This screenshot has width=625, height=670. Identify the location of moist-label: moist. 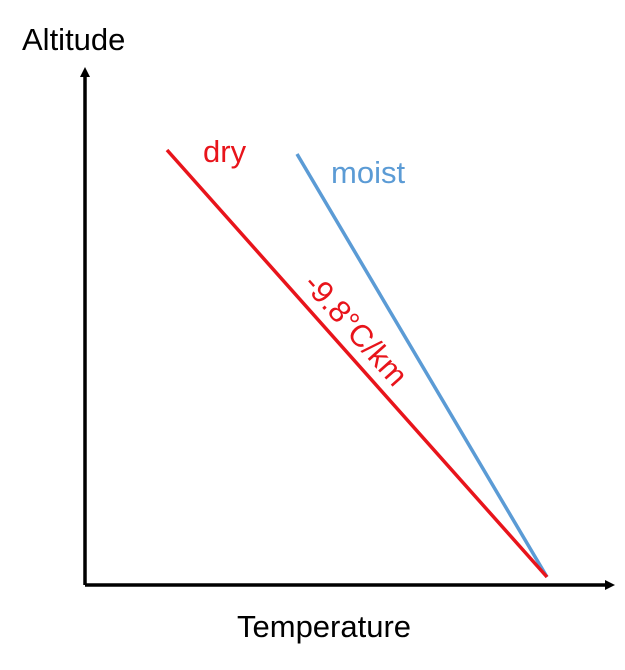
(368, 172).